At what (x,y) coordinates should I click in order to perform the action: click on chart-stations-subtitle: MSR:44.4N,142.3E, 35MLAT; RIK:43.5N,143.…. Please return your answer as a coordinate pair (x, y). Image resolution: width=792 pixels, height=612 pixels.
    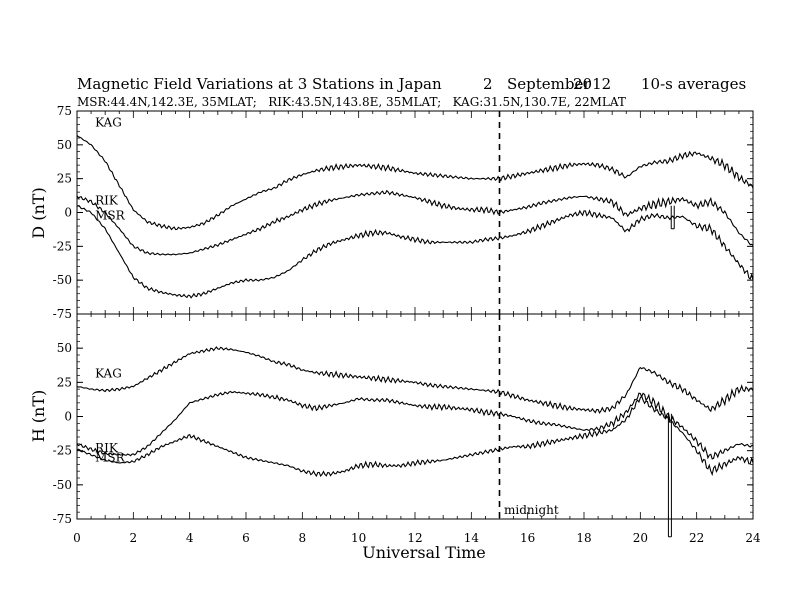
    Looking at the image, I should click on (351, 102).